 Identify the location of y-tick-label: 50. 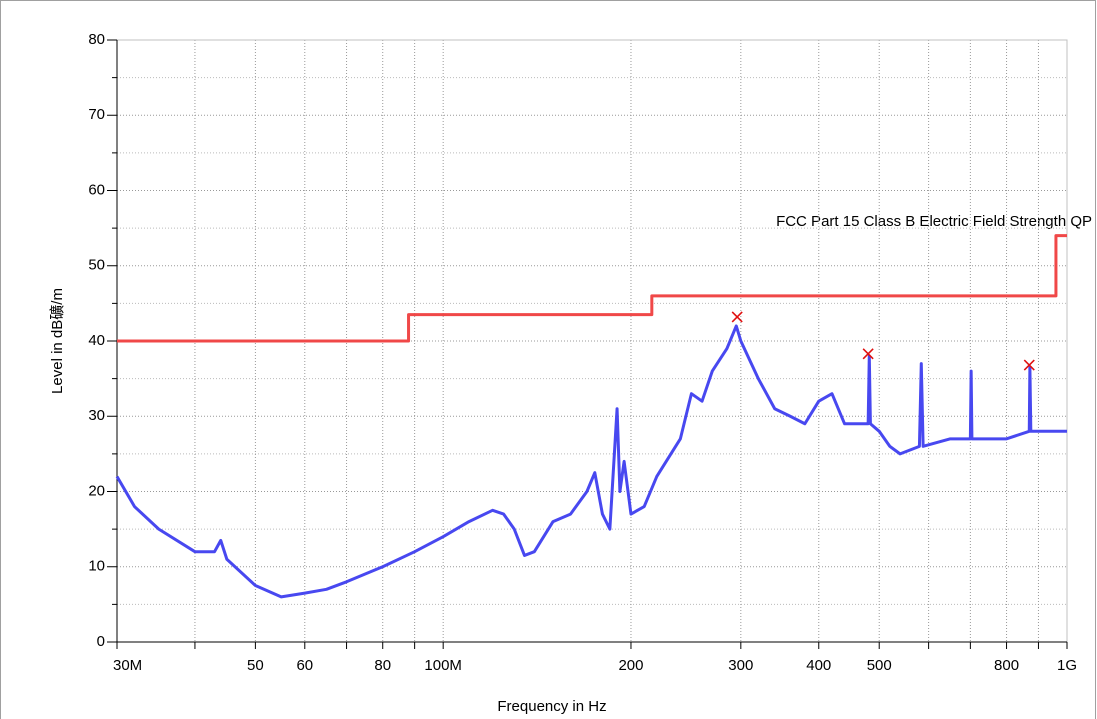
(96, 265).